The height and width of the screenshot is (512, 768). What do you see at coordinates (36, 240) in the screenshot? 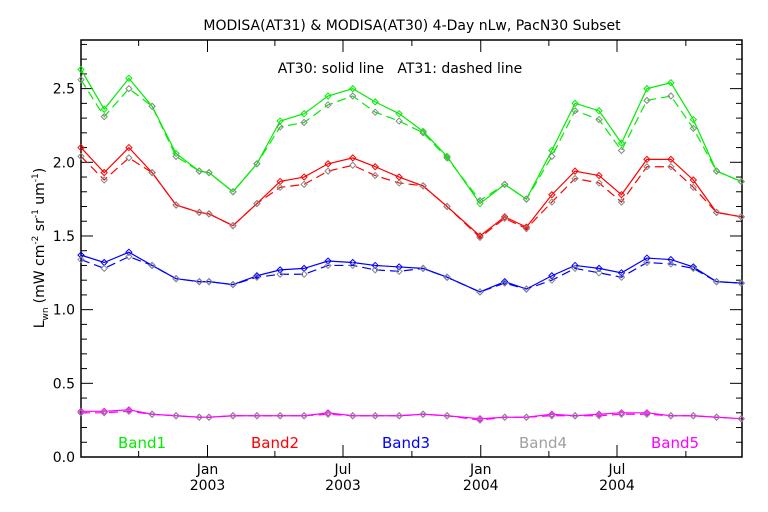
I see `y-label-sup1: -2` at bounding box center [36, 240].